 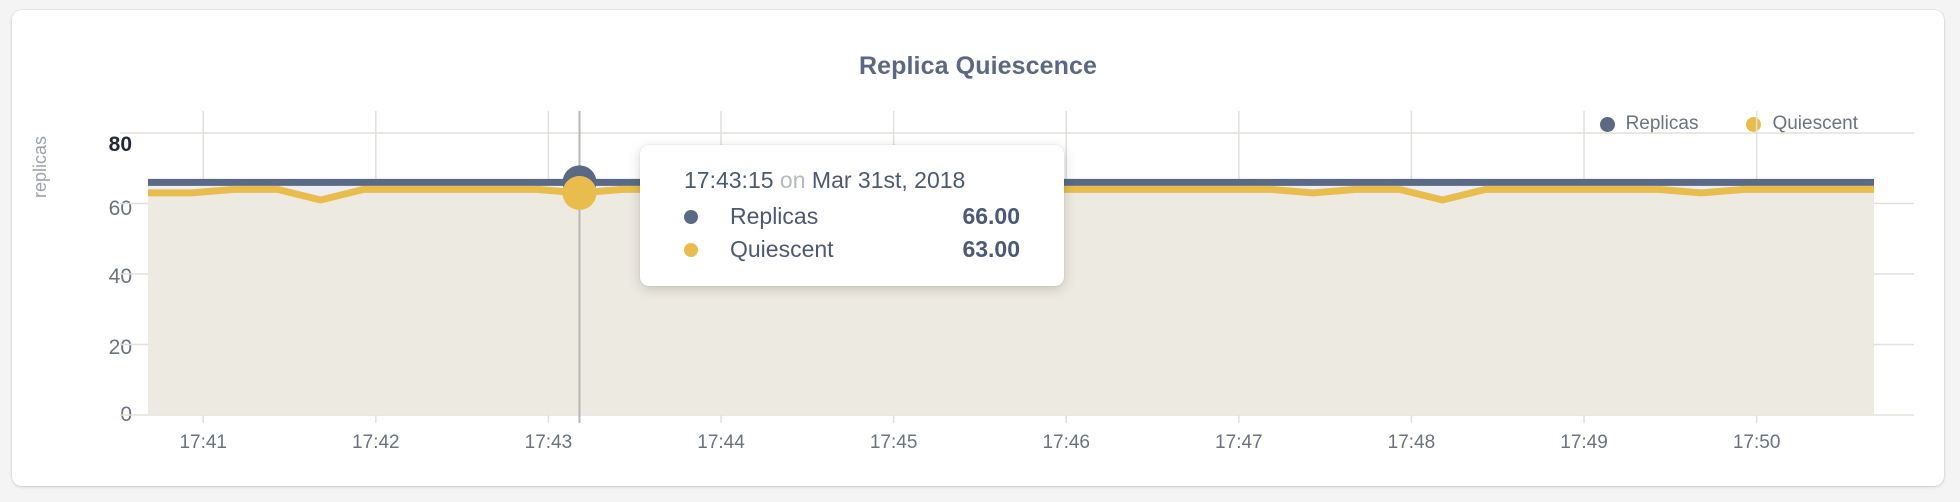 I want to click on tooltip-date: Mar 31st, 2018, so click(x=888, y=180).